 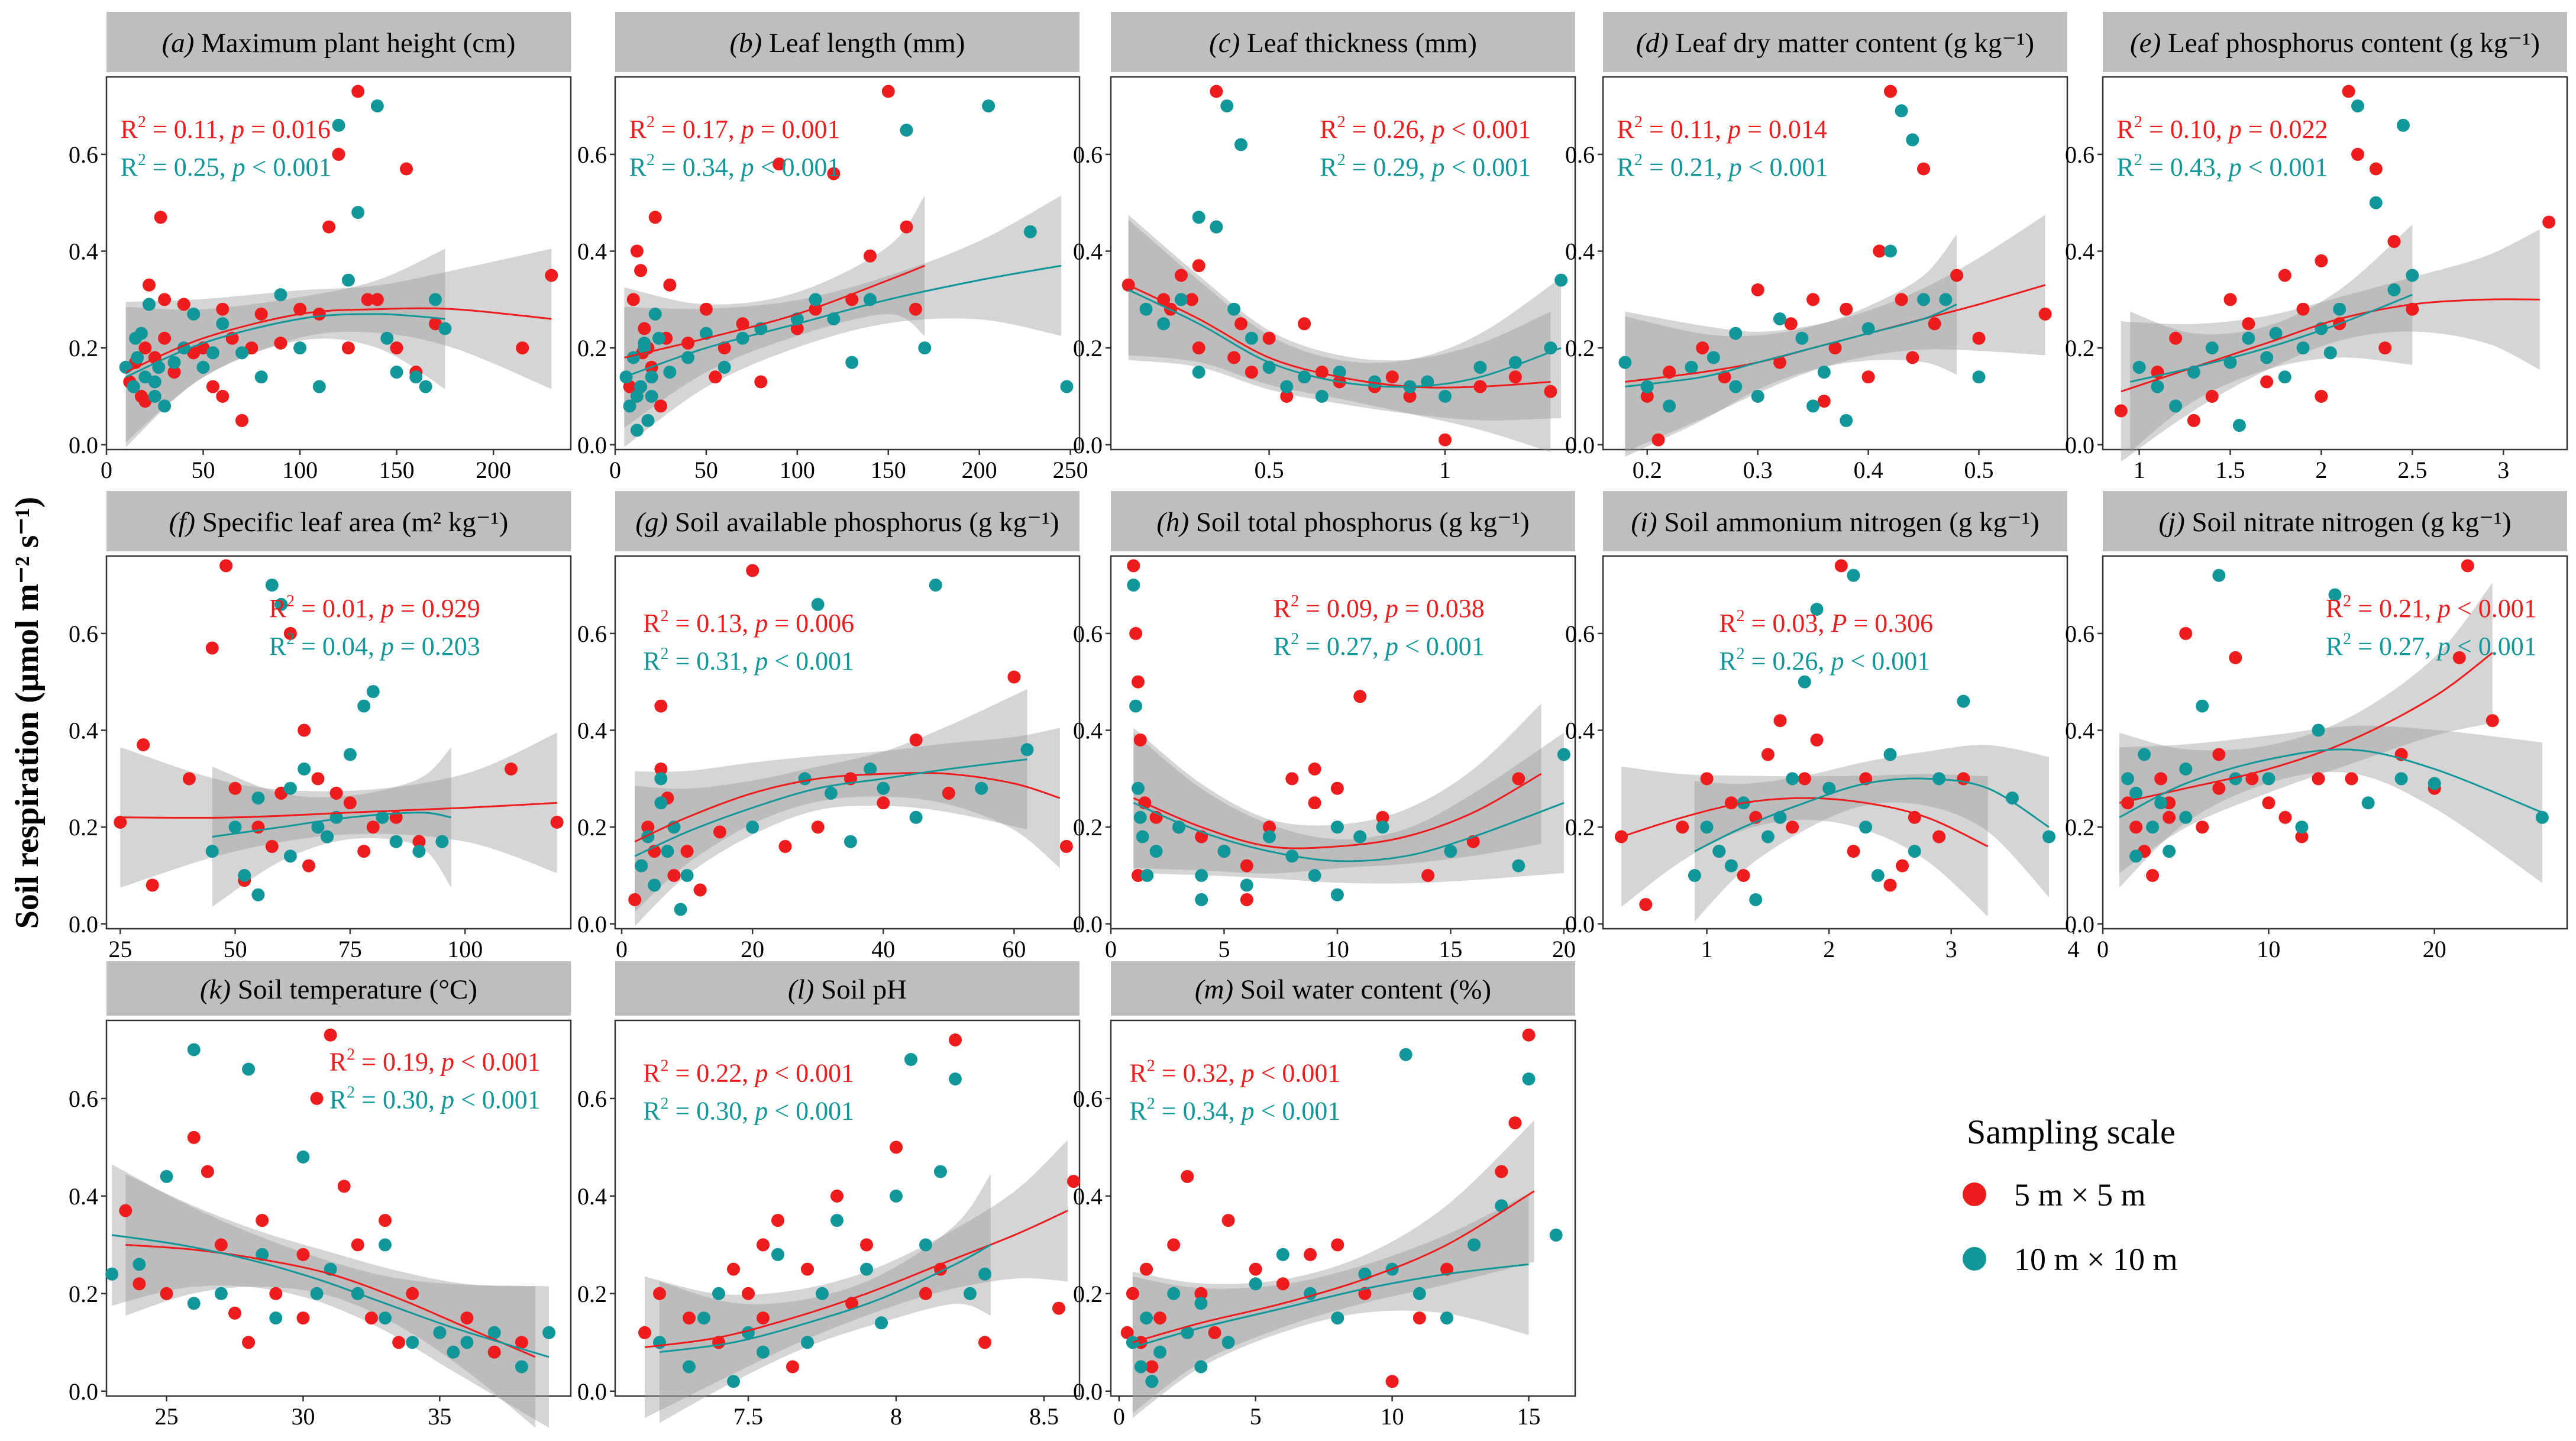 I want to click on x-tick-label: 40, so click(x=883, y=949).